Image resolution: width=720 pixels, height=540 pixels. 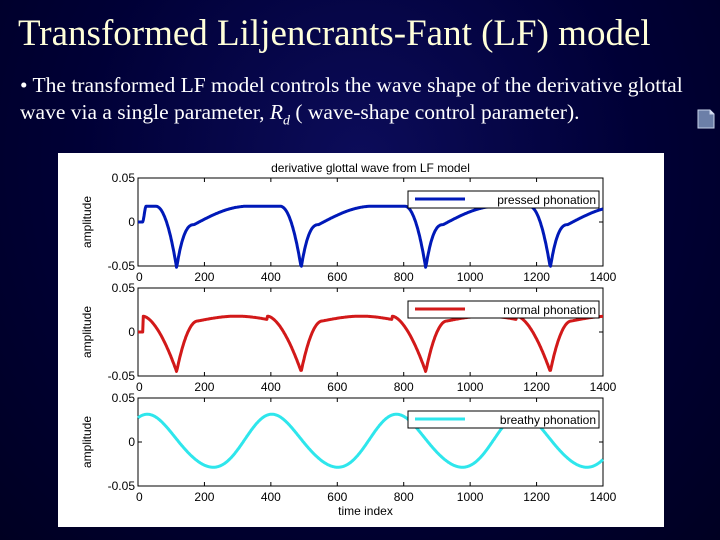 I want to click on panel-2-ytick-label: 0, so click(x=131, y=332).